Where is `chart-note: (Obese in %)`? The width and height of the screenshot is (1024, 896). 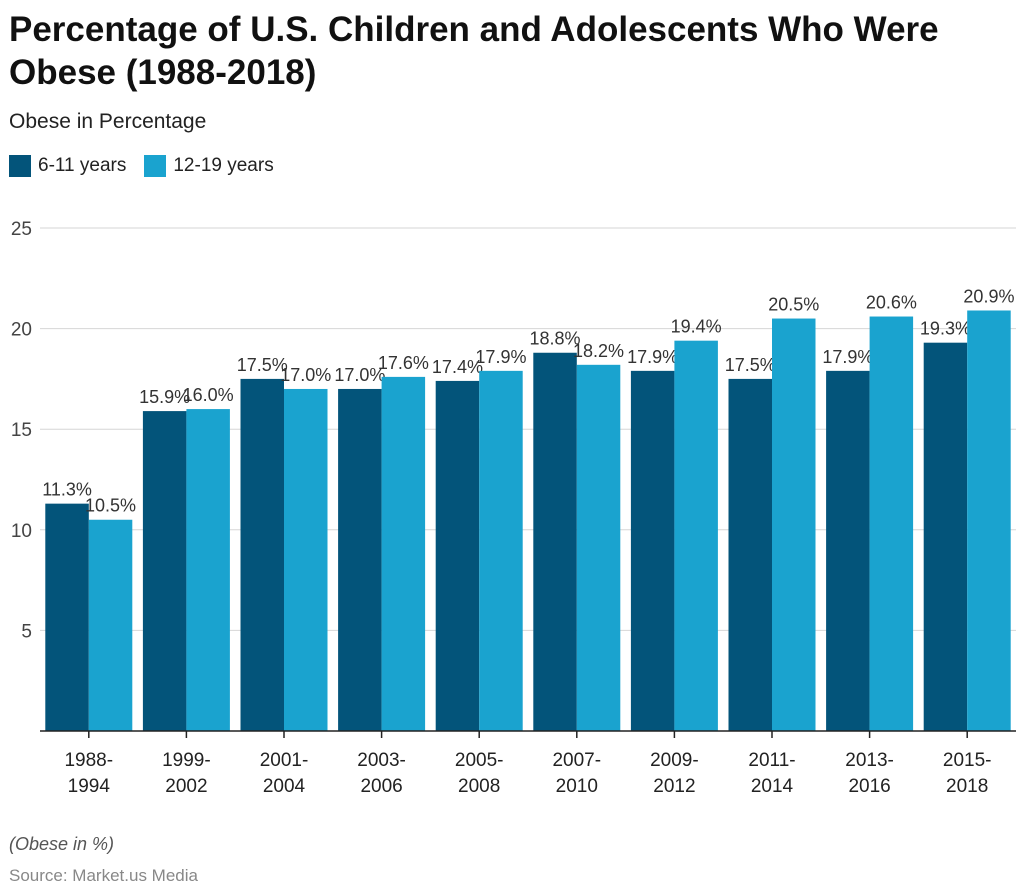 chart-note: (Obese in %) is located at coordinates (62, 844).